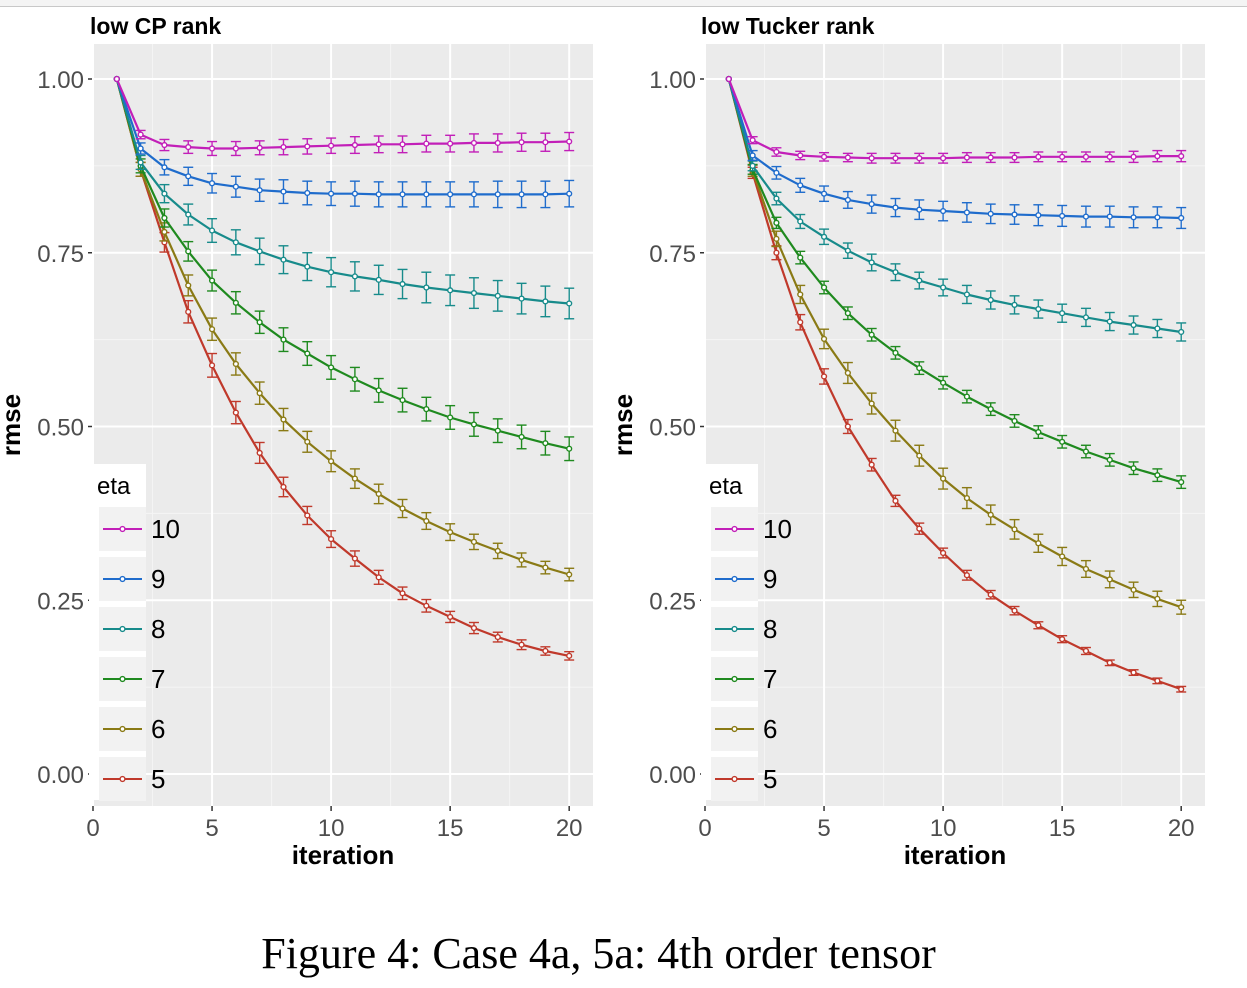 Image resolution: width=1247 pixels, height=988 pixels. Describe the element at coordinates (134, 632) in the screenshot. I see `legend: eta 10 9 8 7 6 5` at that location.